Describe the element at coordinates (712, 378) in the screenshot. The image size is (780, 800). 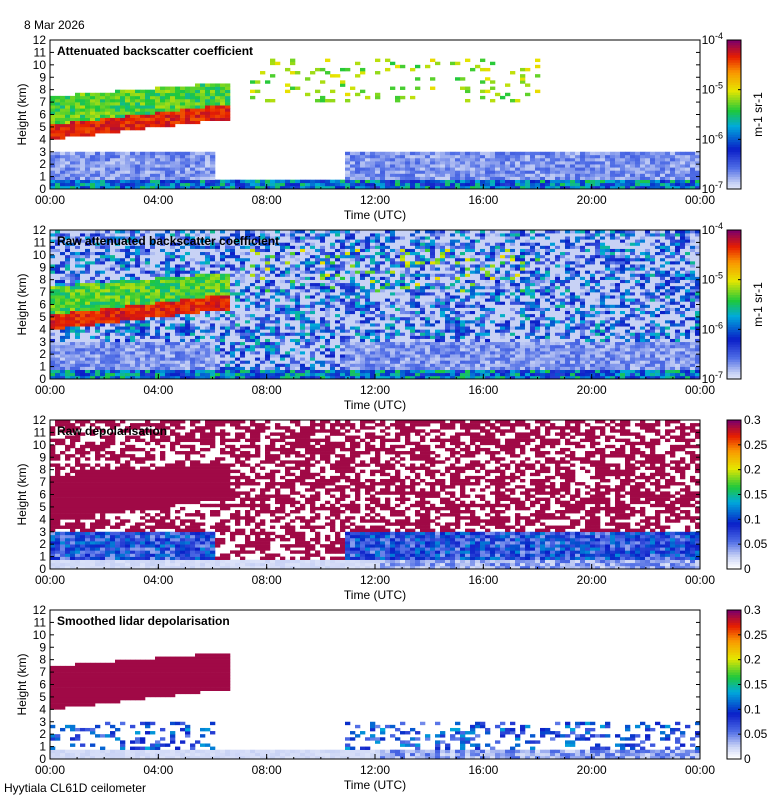
I see `colorbar-tick-label: 10⁻⁷` at that location.